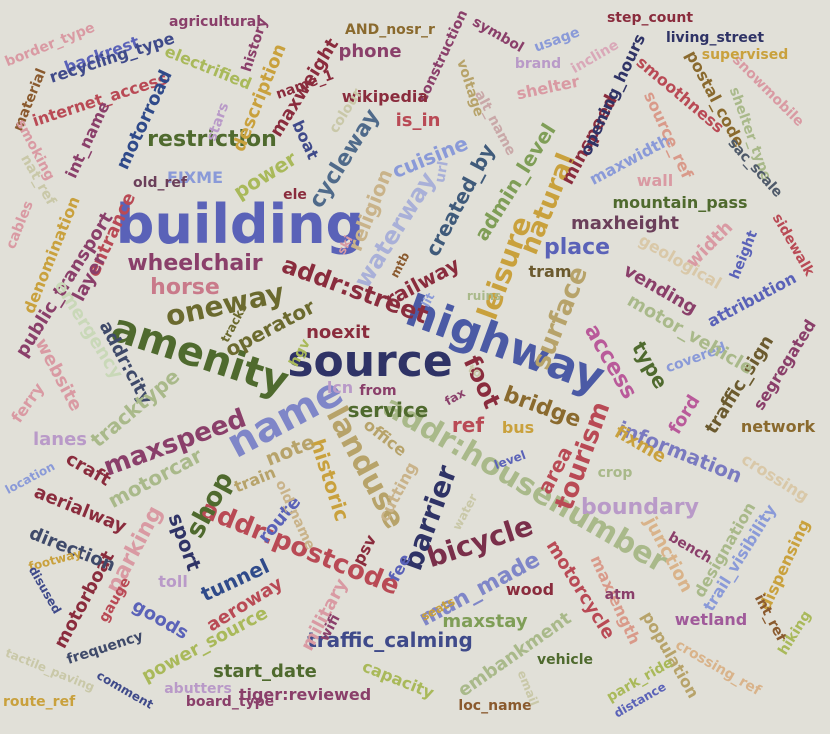  I want to click on cloud-word: route_ref, so click(39, 702).